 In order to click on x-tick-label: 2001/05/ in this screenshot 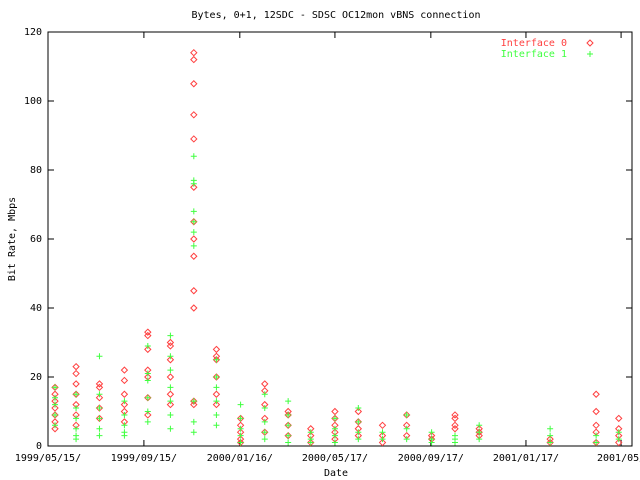, I will do `click(618, 458)`.